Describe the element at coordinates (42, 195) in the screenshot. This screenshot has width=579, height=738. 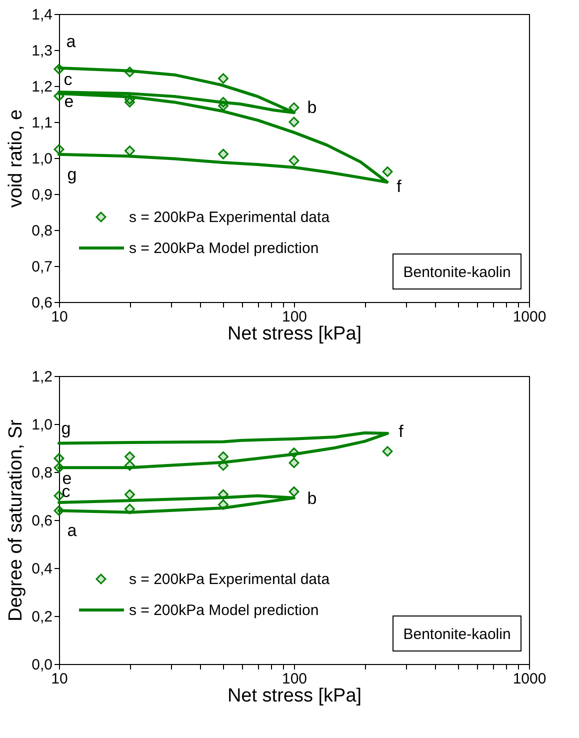
I see `y-tick-label: 0,9` at that location.